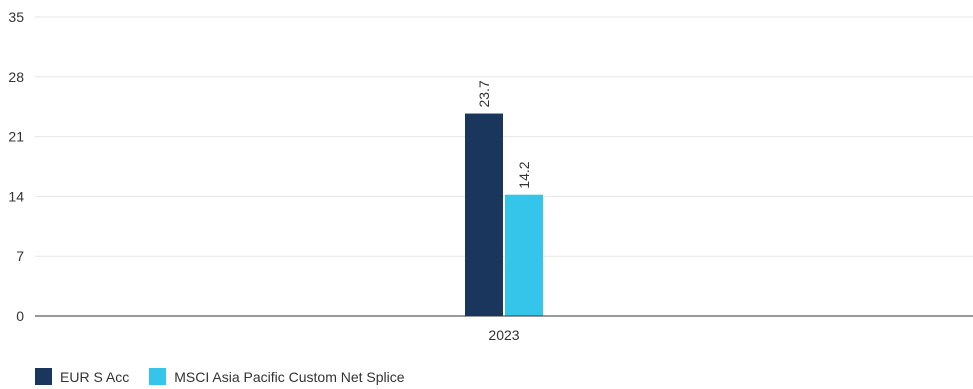 Image resolution: width=973 pixels, height=389 pixels. I want to click on x-axis: 2023, so click(504, 329).